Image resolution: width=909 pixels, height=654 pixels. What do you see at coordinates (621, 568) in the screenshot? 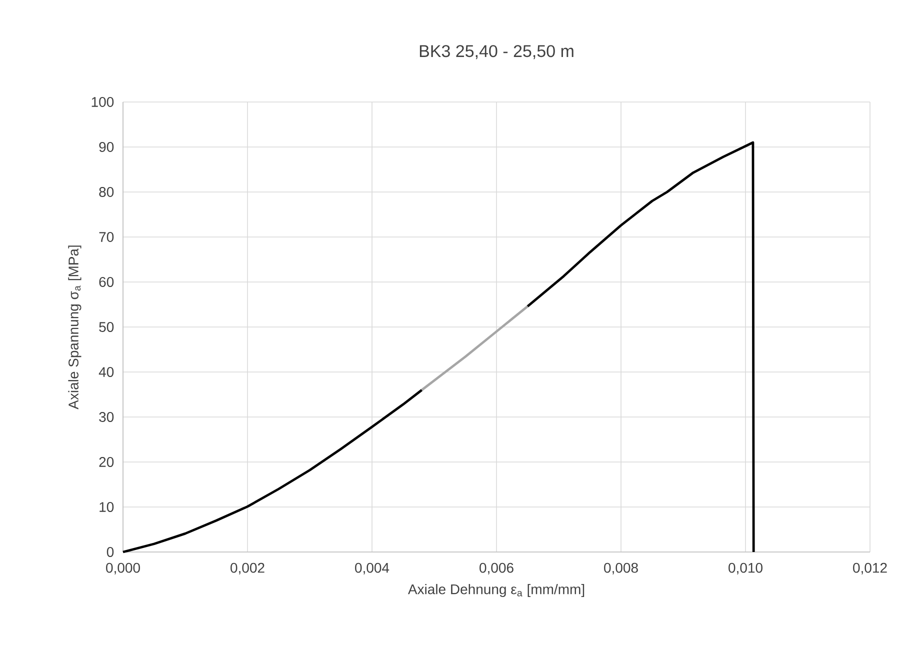
I see `x-tick-label: 0,008` at bounding box center [621, 568].